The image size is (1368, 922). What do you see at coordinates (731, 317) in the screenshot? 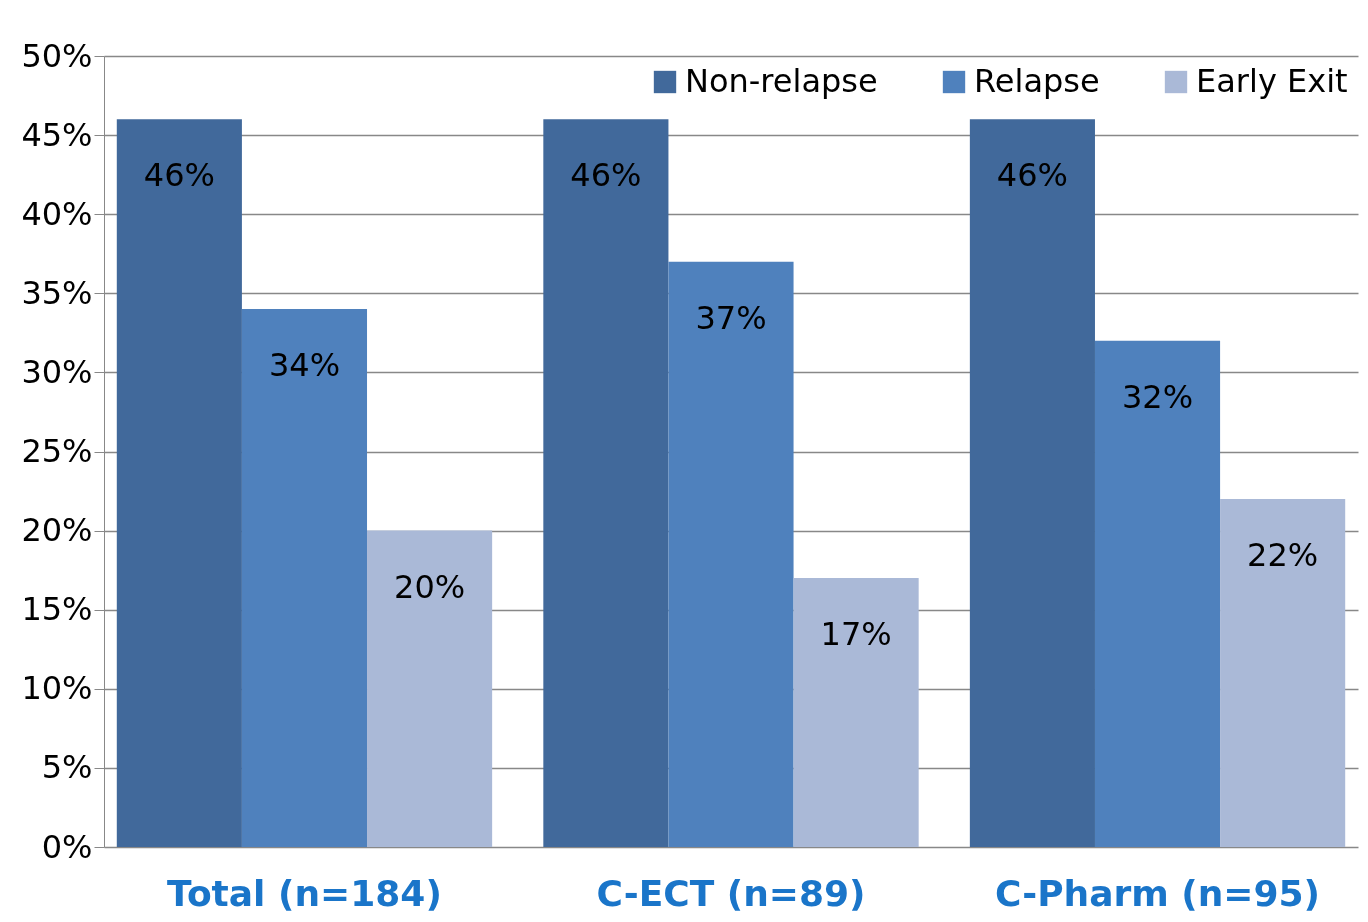
I see `data-label: 37%` at bounding box center [731, 317].